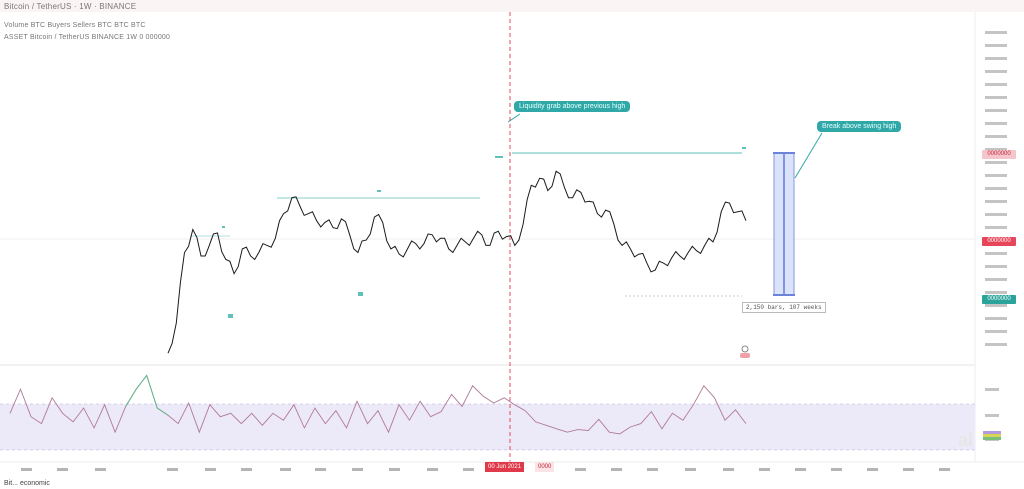  Describe the element at coordinates (70, 6) in the screenshot. I see `symbol-title: Bitcoin / TetherUS · 1W · BINANCE` at that location.